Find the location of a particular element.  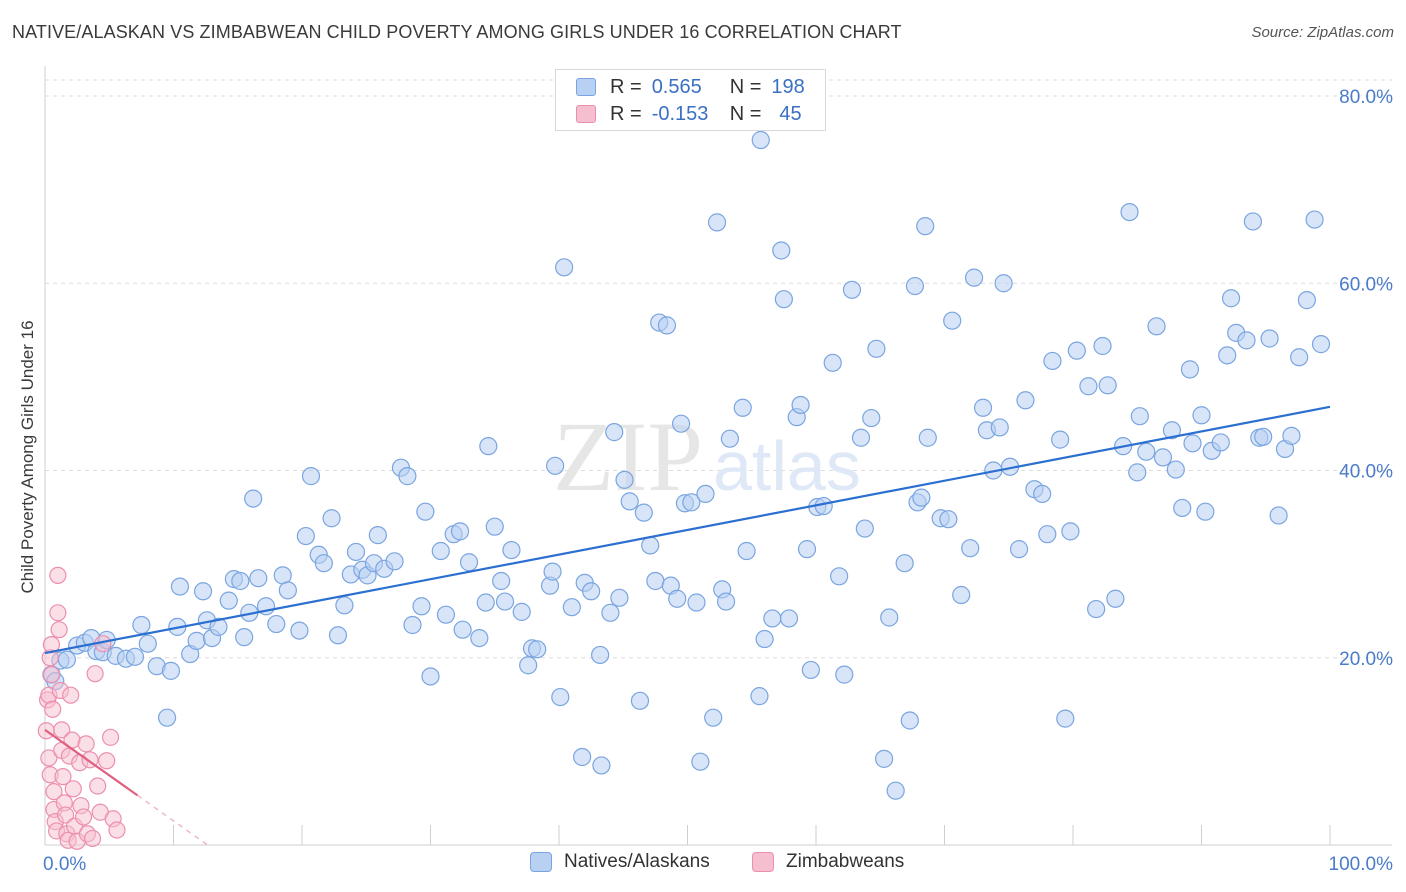

legend-label: Zimbabweans is located at coordinates (845, 861).